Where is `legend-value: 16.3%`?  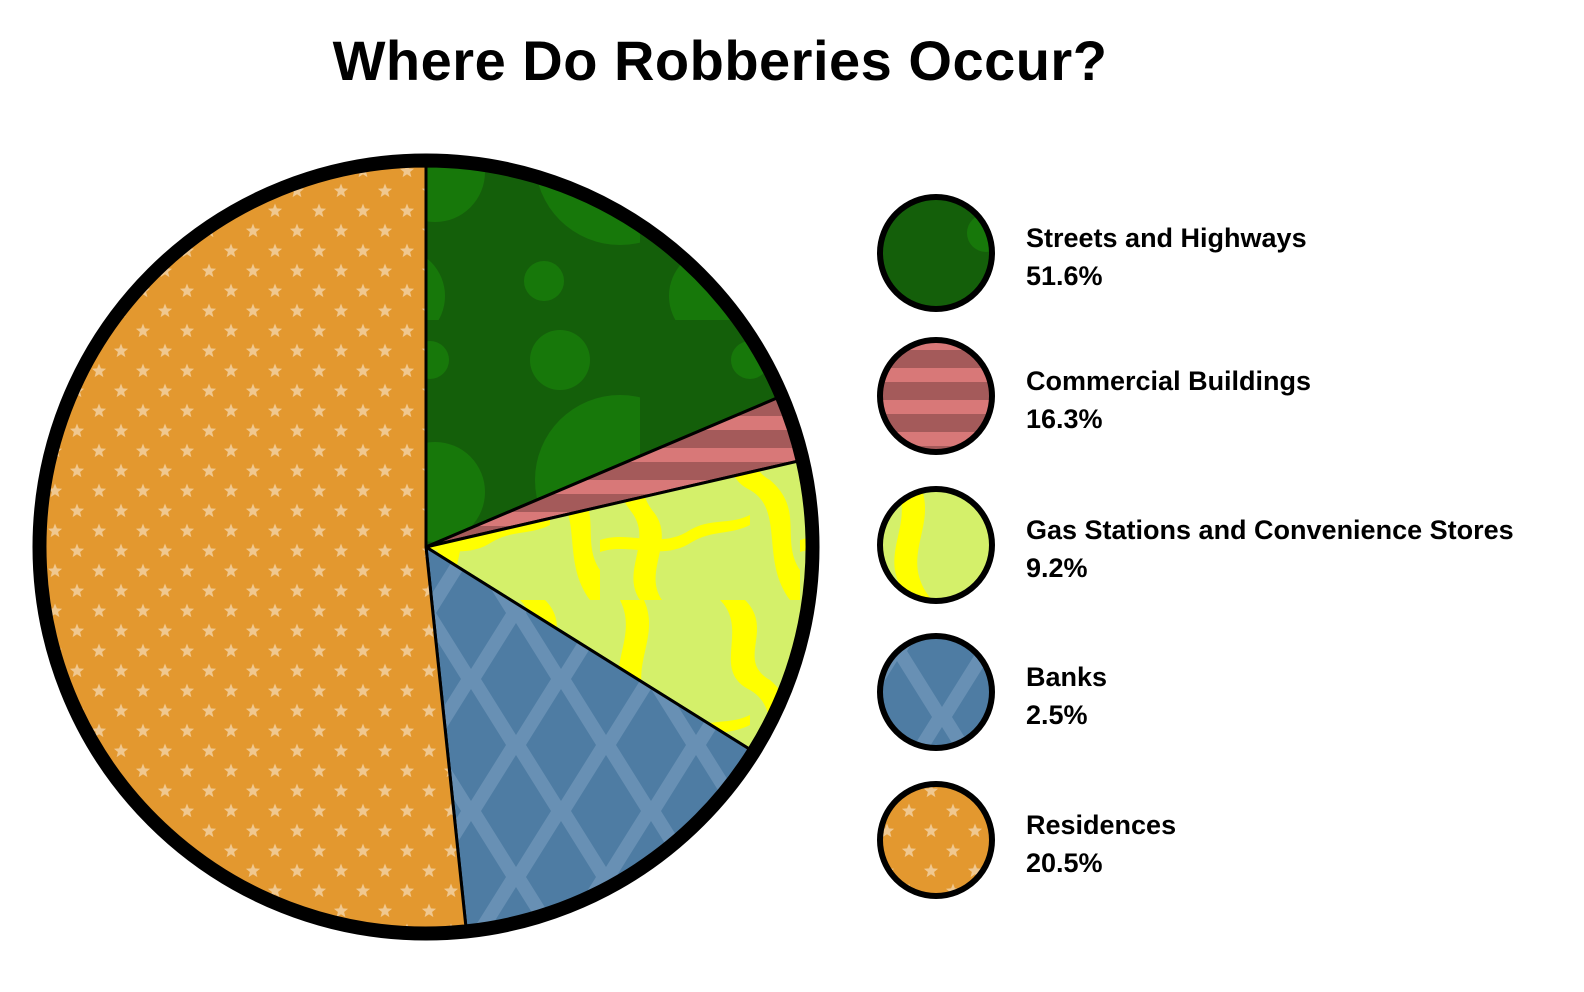
legend-value: 16.3% is located at coordinates (1064, 419).